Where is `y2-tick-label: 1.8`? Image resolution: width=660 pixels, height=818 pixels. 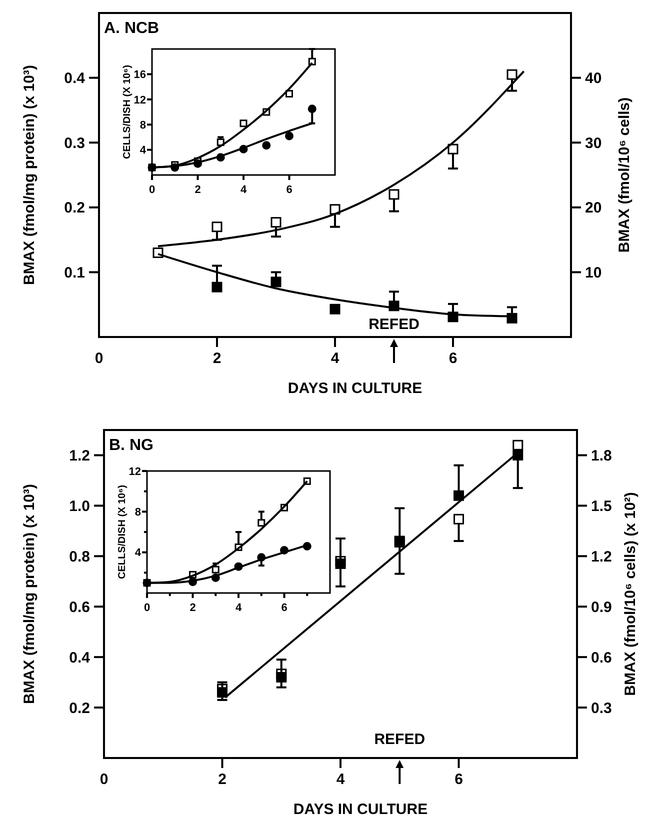 y2-tick-label: 1.8 is located at coordinates (601, 455).